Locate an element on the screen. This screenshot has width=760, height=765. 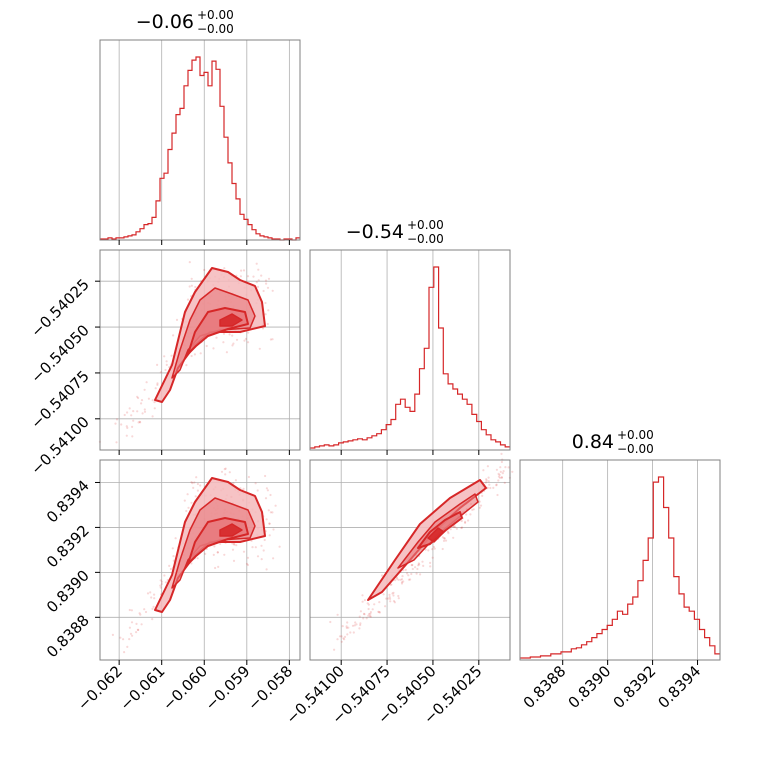
panel-title-upper-error-1: +0.00 is located at coordinates (425, 225).